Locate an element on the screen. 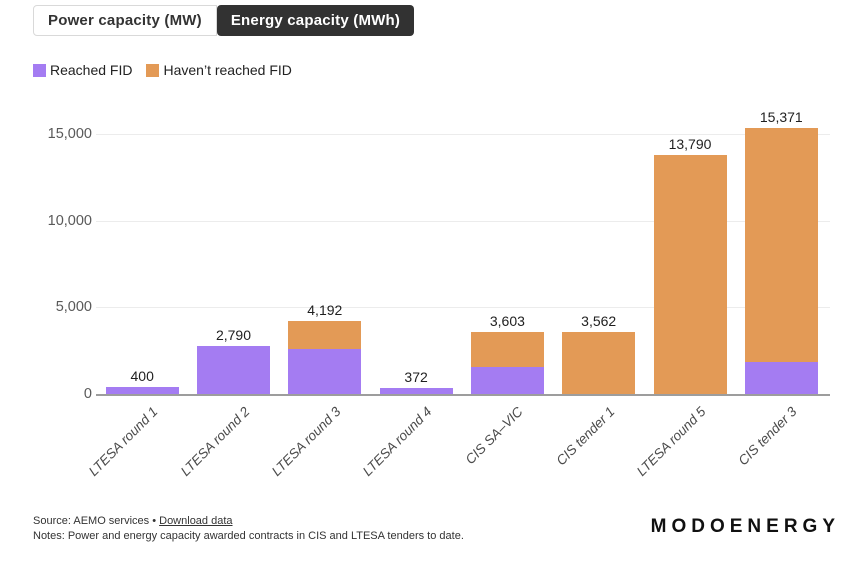 The width and height of the screenshot is (851, 564). bar-value-label: 3,562 is located at coordinates (599, 321).